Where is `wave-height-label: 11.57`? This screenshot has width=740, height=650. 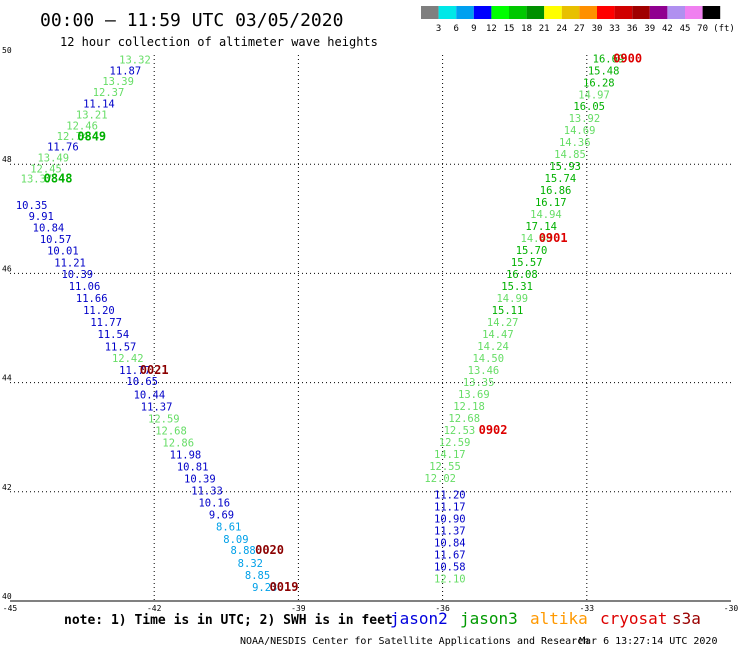
wave-height-label: 11.57 is located at coordinates (121, 348).